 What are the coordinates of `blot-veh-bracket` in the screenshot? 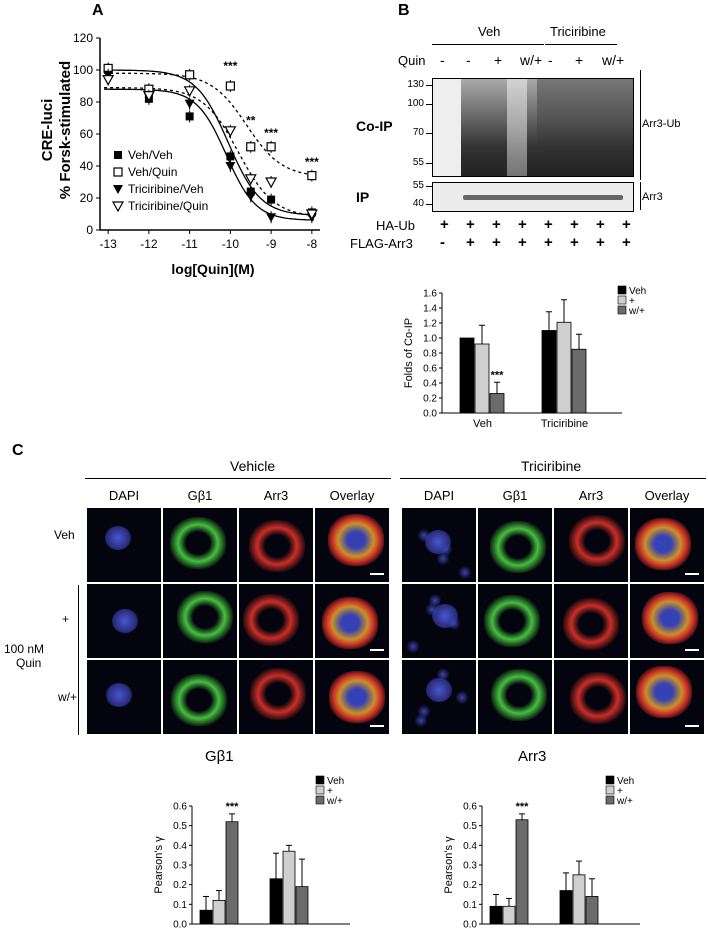 It's located at (488, 44).